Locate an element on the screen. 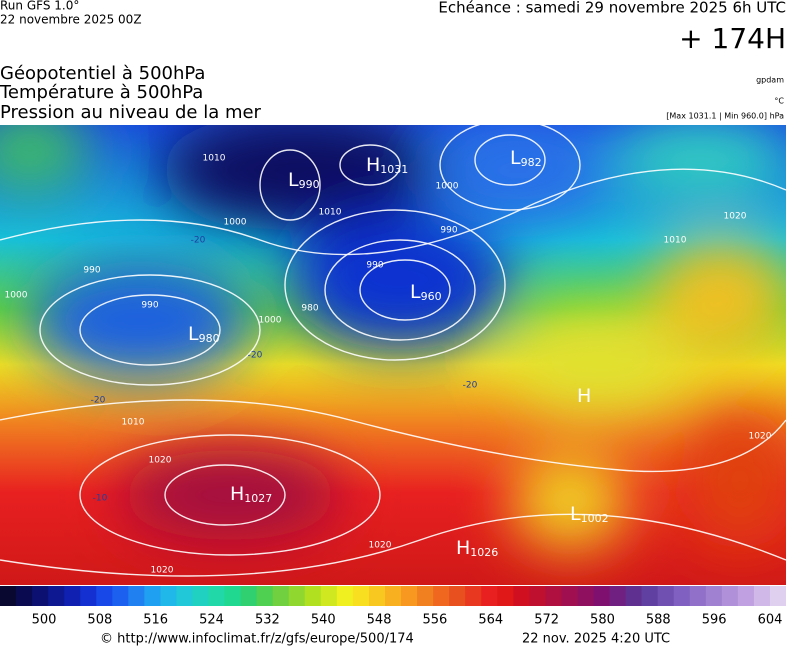  pressure-center: L1002 is located at coordinates (589, 514).